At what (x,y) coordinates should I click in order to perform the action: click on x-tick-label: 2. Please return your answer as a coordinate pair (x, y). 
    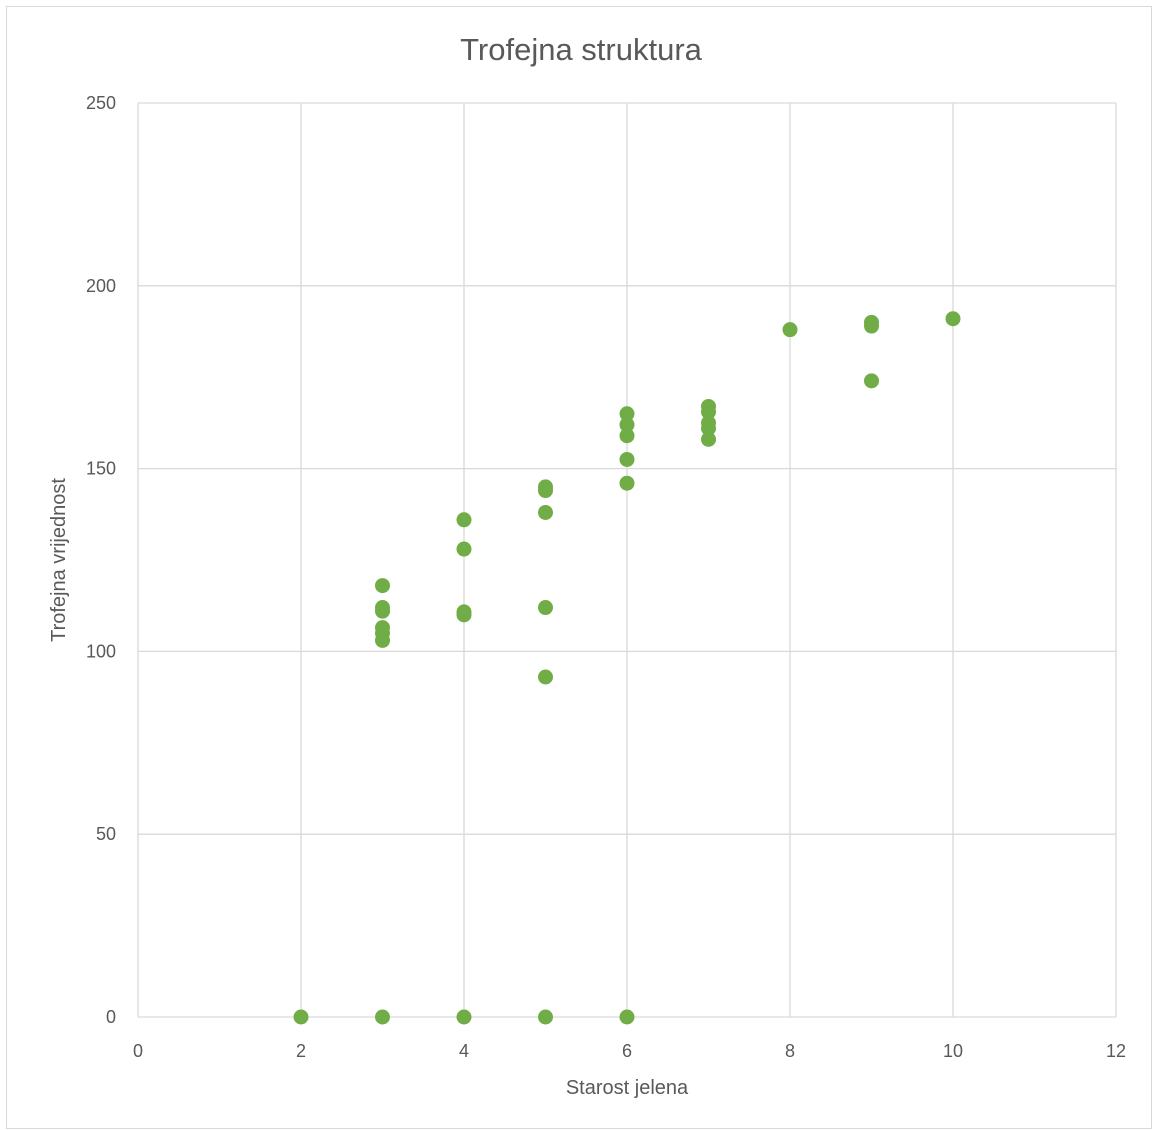
    Looking at the image, I should click on (301, 1051).